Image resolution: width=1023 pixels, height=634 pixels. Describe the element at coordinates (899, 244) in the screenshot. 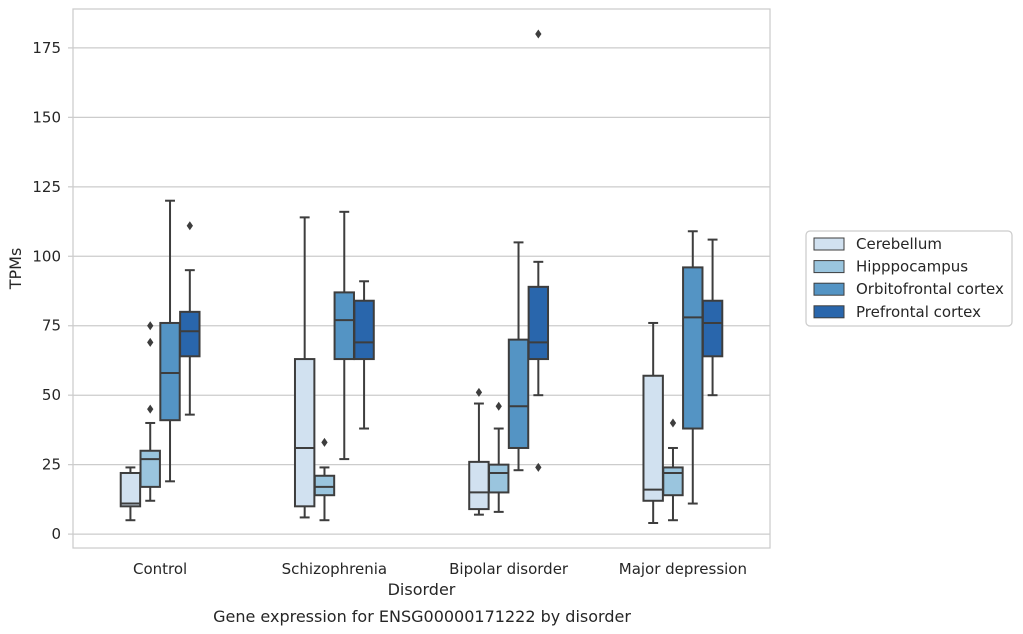

I see `legend-label: Cerebellum` at that location.